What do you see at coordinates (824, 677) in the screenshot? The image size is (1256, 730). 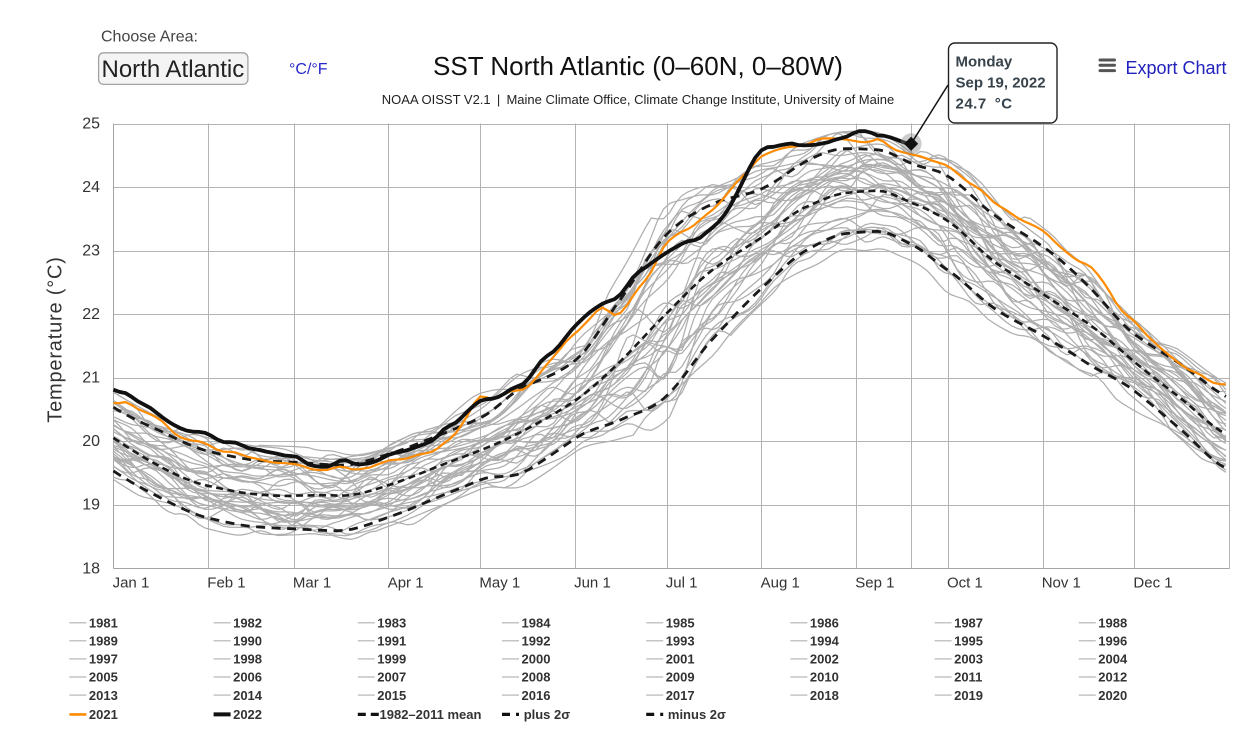 I see `svg-text: 2010` at bounding box center [824, 677].